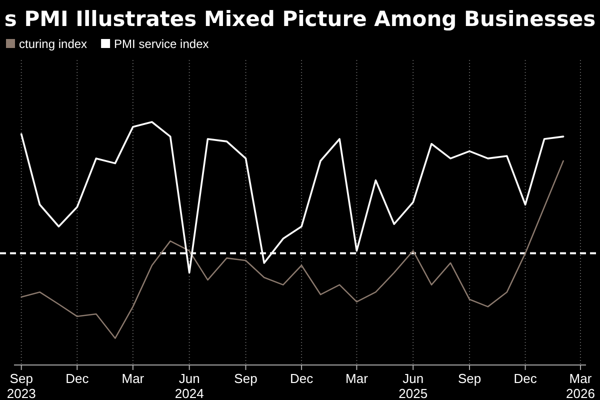  I want to click on x-tick-label: Jun 2024, so click(189, 385).